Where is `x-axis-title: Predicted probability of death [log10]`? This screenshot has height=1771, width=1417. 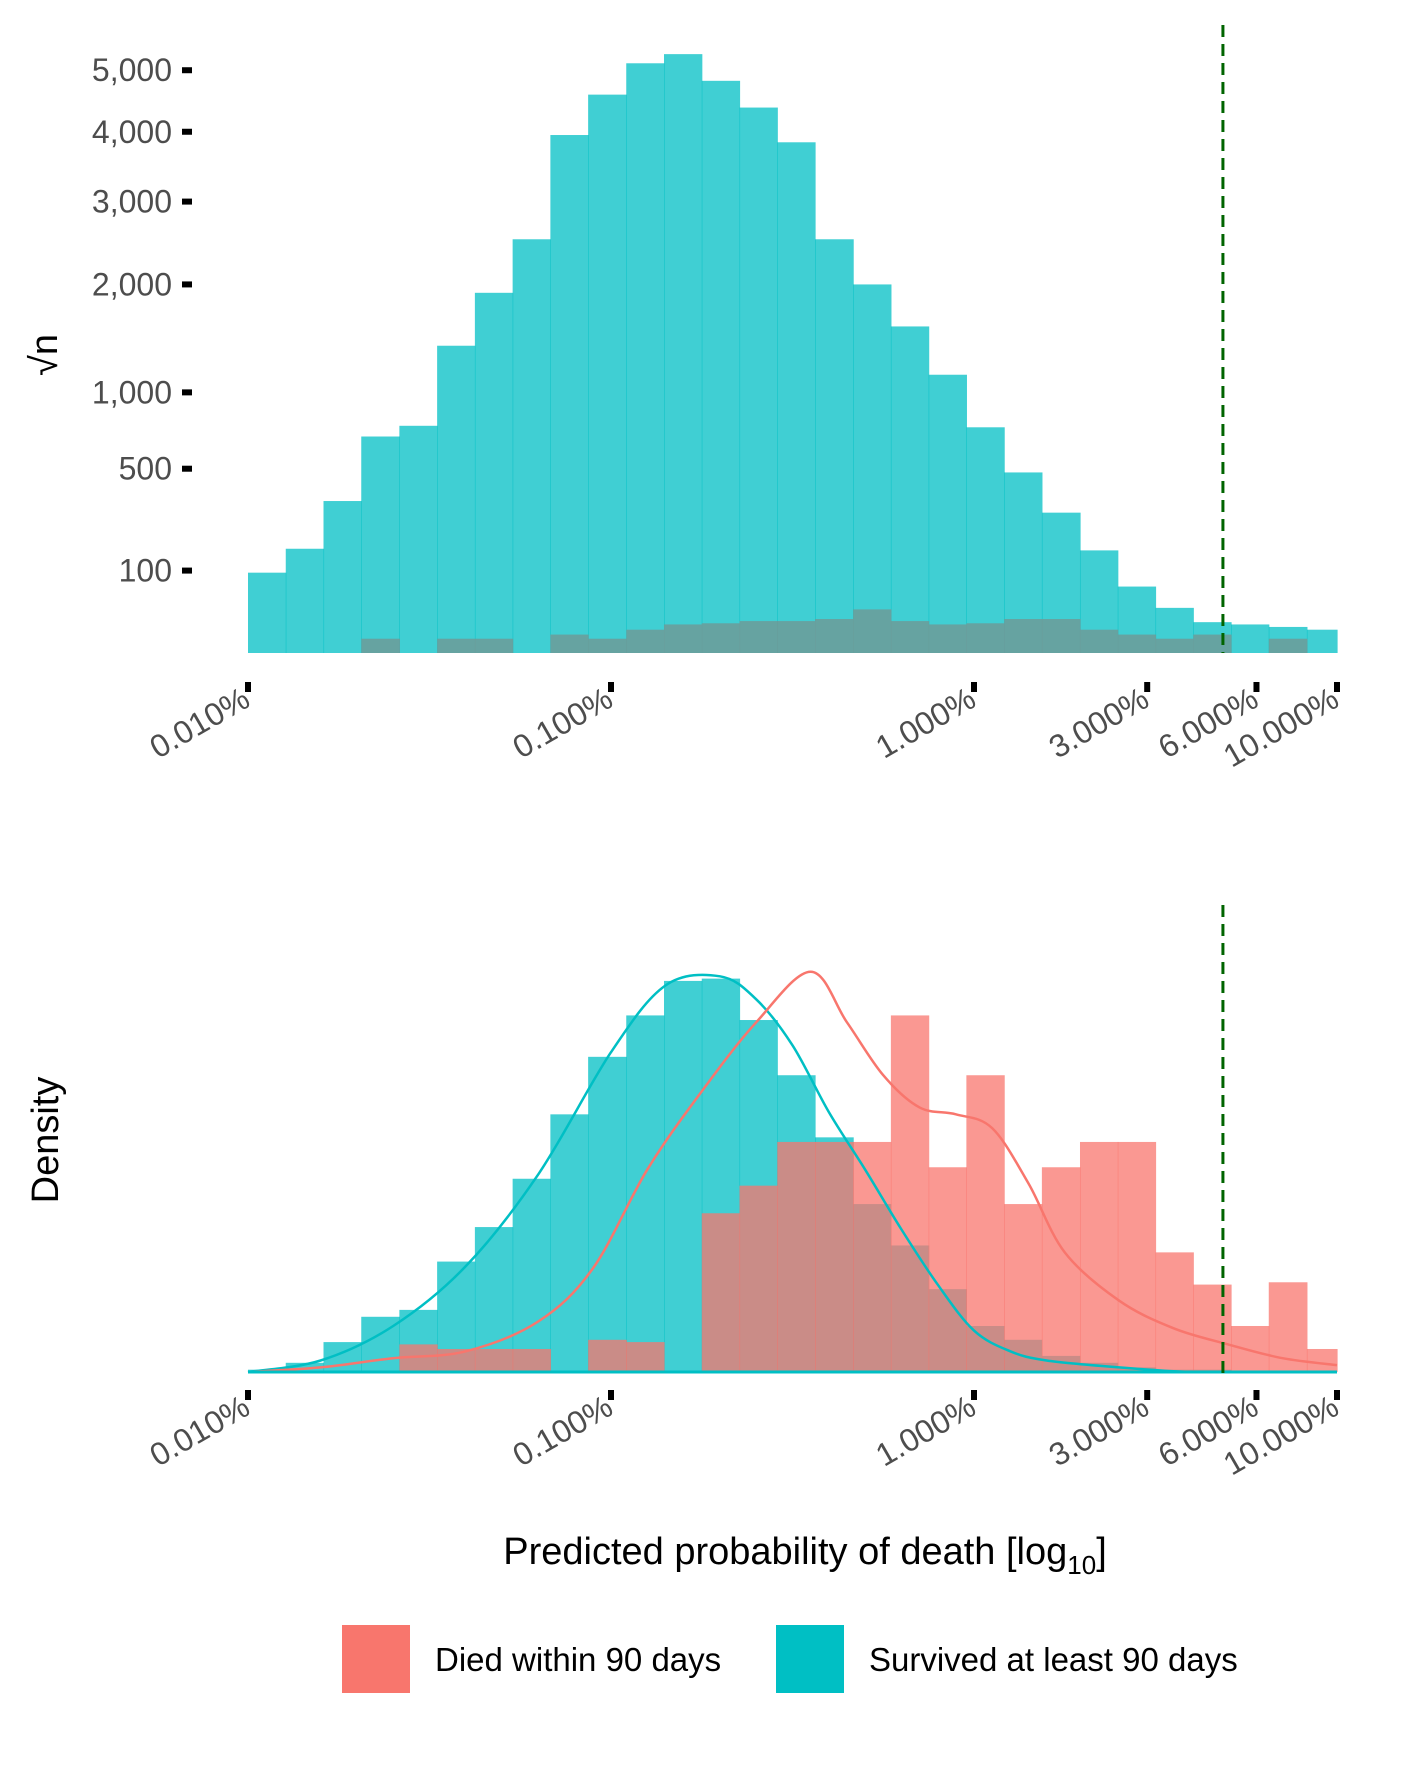
x-axis-title: Predicted probability of death [log10] is located at coordinates (805, 1555).